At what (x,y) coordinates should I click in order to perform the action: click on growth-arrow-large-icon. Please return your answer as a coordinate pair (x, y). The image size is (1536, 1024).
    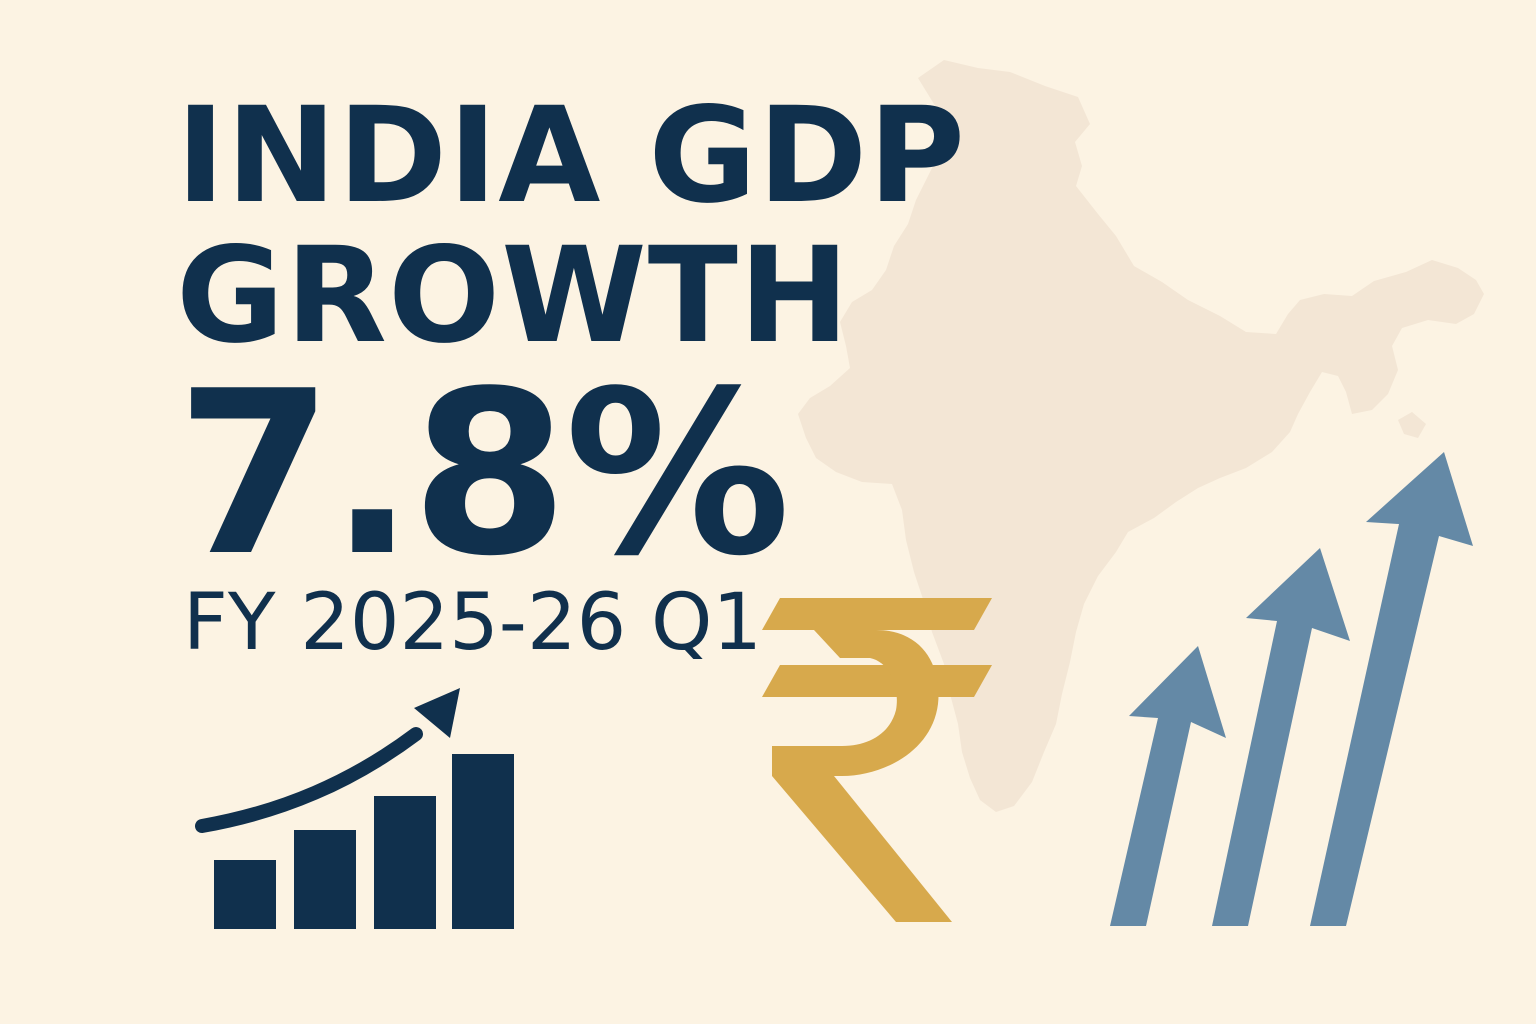
    Looking at the image, I should click on (1391, 689).